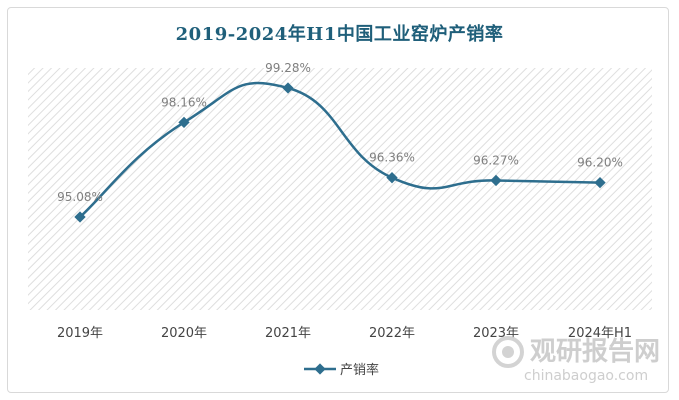 This screenshot has width=679, height=400. Describe the element at coordinates (184, 333) in the screenshot. I see `x-tick-label: 2020年` at that location.